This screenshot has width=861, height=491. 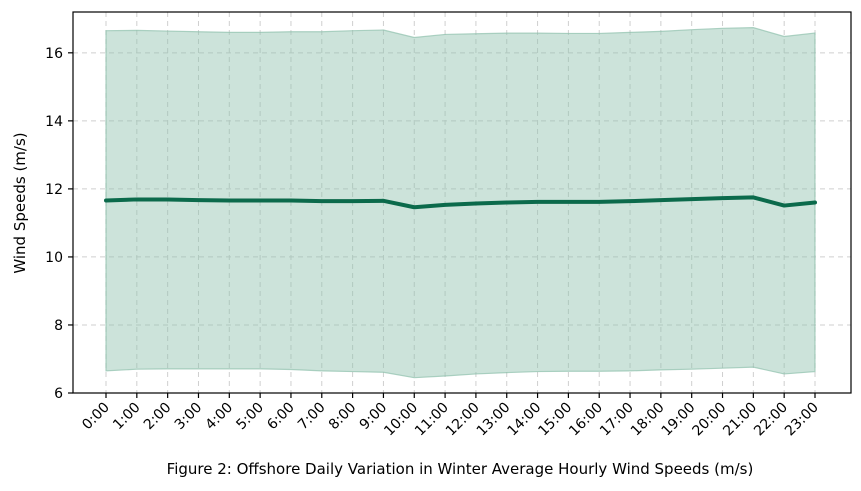 What do you see at coordinates (312, 417) in the screenshot?
I see `x-tick-label: 7:00` at bounding box center [312, 417].